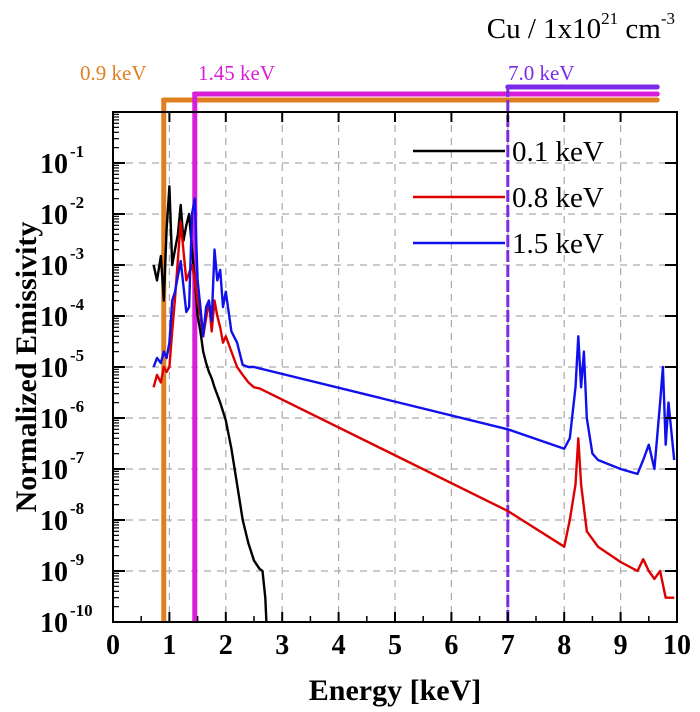  What do you see at coordinates (339, 645) in the screenshot?
I see `x-tick-label-4: 4` at bounding box center [339, 645].